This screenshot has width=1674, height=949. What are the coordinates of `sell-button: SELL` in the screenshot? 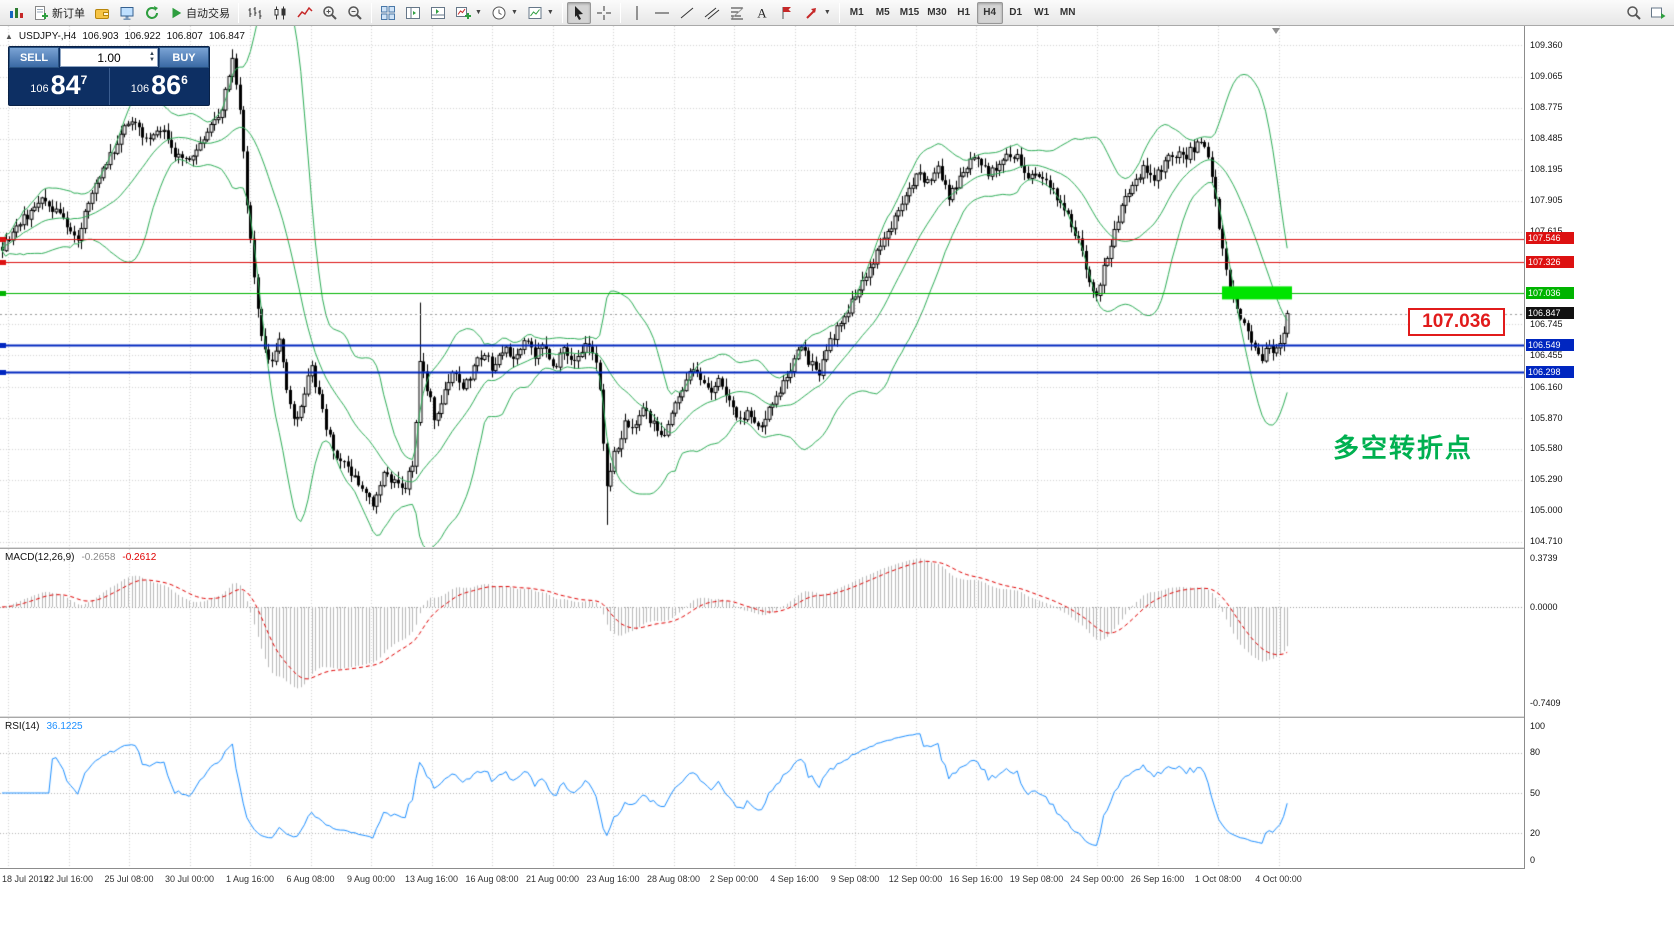 It's located at (34, 57).